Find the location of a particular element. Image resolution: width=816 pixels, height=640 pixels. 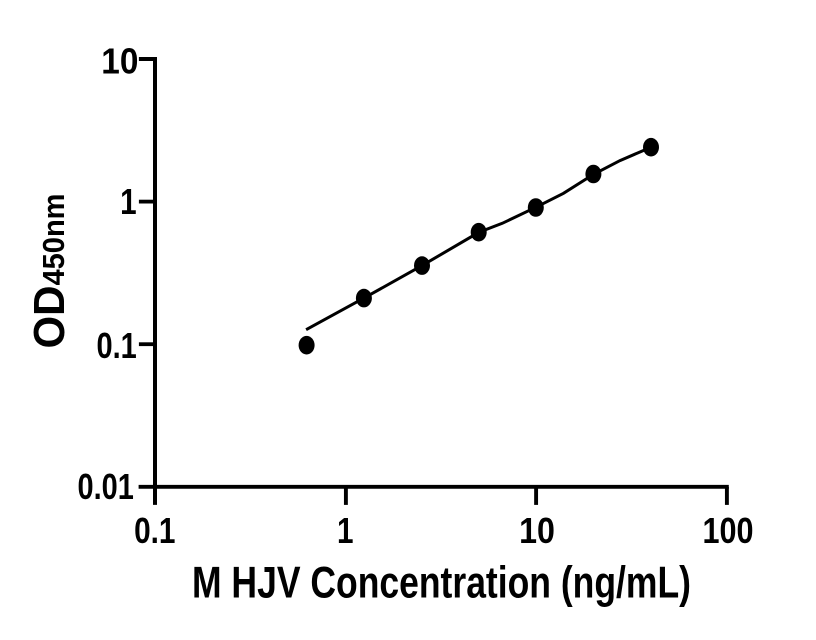

svg-text: 100 is located at coordinates (728, 530).